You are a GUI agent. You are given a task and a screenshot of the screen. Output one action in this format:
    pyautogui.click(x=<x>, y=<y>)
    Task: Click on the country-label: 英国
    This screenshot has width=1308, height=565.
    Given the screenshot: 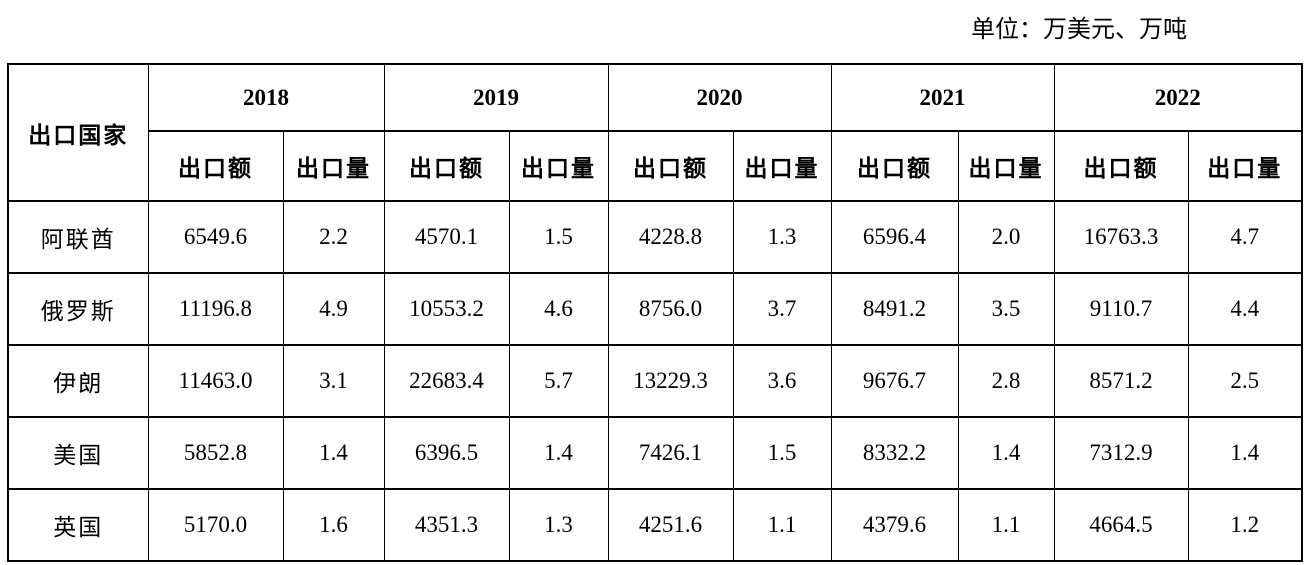 What is the action you would take?
    pyautogui.click(x=78, y=525)
    